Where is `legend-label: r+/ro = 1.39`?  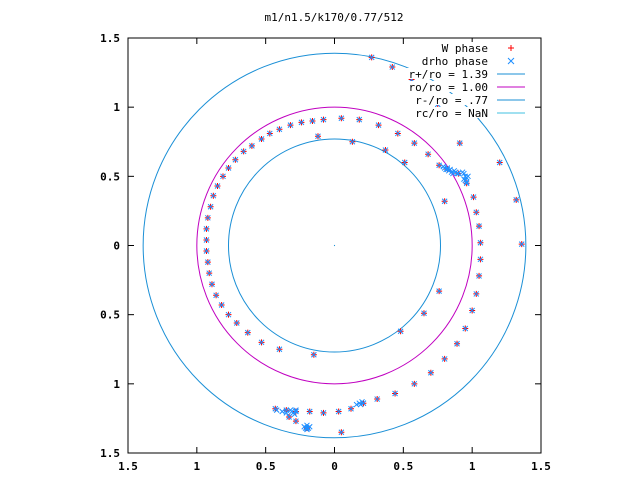 legend-label: r+/ro = 1.39 is located at coordinates (448, 74).